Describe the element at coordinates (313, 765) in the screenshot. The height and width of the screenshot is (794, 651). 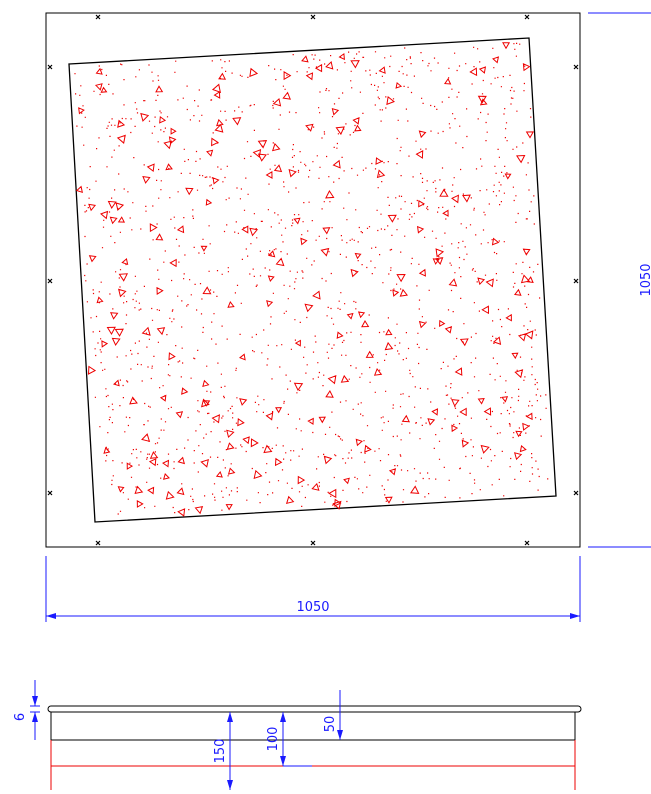
I see `section-base` at that location.